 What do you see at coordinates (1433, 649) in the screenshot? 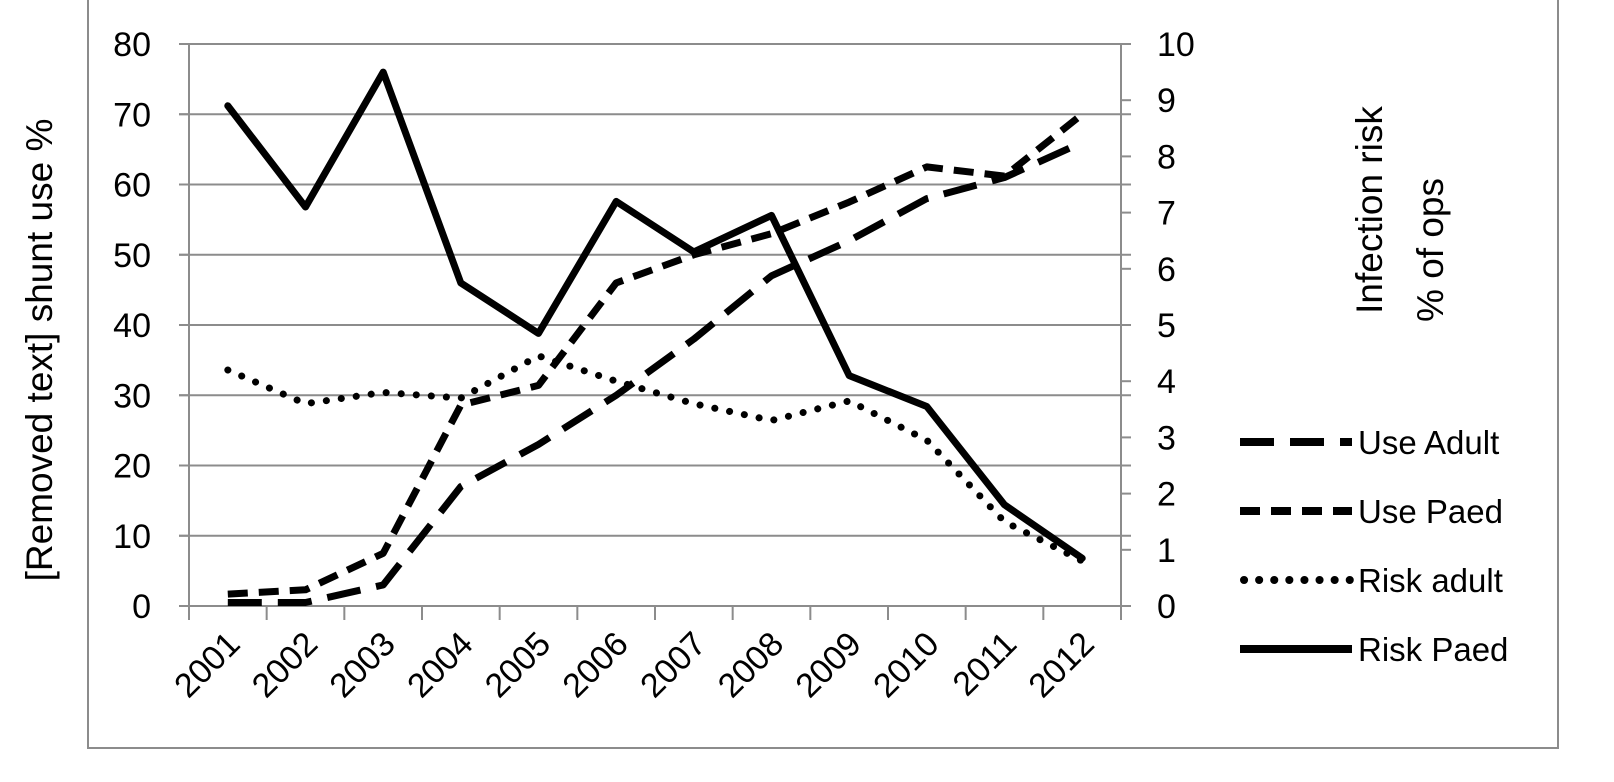
I see `legend-label-risk-paed: Risk Paed` at bounding box center [1433, 649].